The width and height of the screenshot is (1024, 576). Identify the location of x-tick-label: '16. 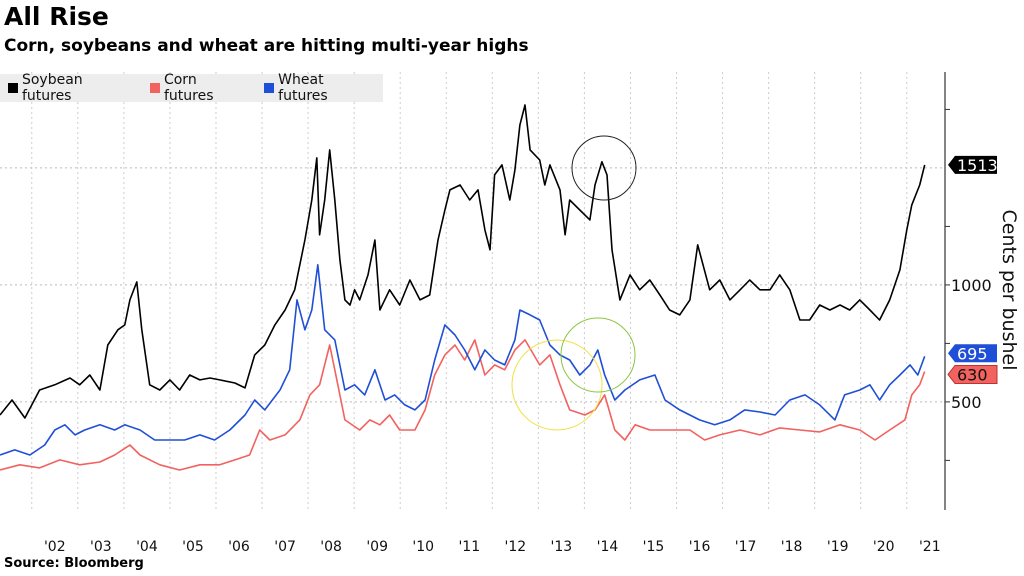
(700, 547).